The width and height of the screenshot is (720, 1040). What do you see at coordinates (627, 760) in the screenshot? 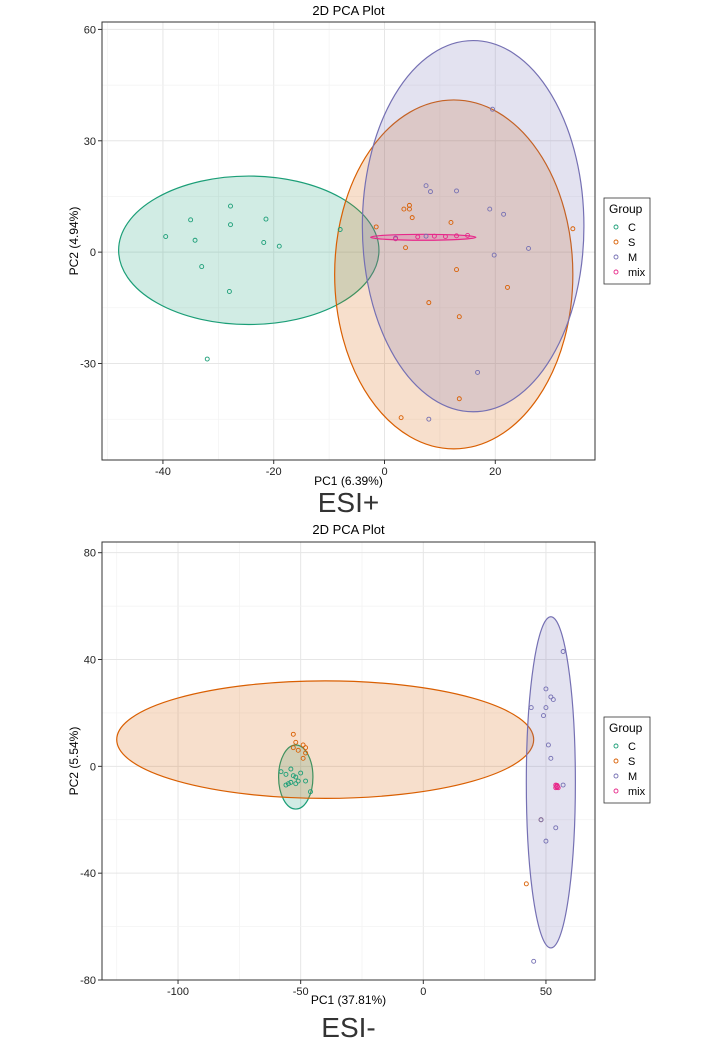
I see `legend-box` at bounding box center [627, 760].